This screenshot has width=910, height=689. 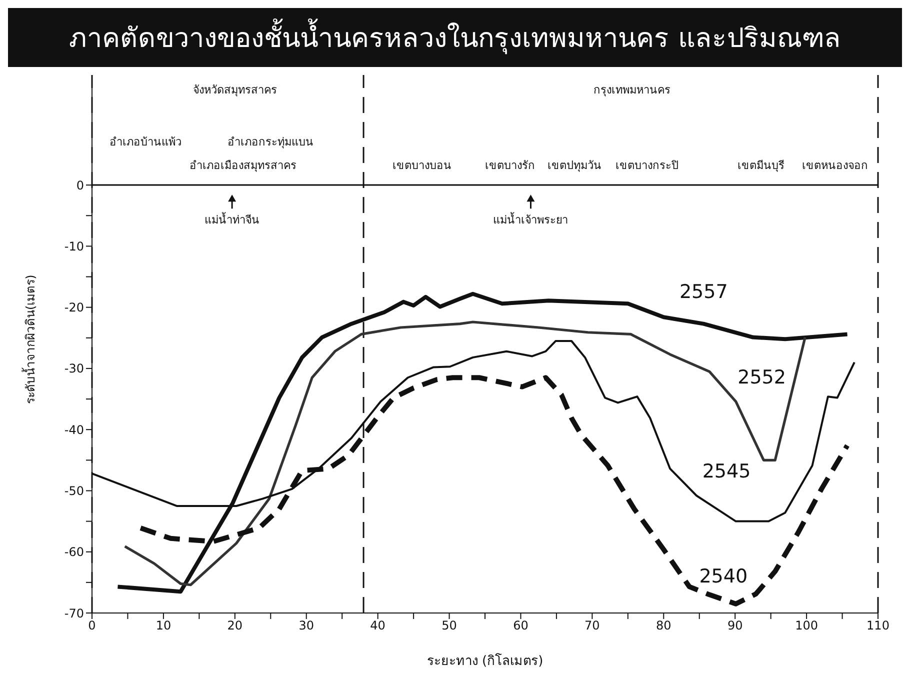 What do you see at coordinates (664, 625) in the screenshot?
I see `x-tick-label: 80` at bounding box center [664, 625].